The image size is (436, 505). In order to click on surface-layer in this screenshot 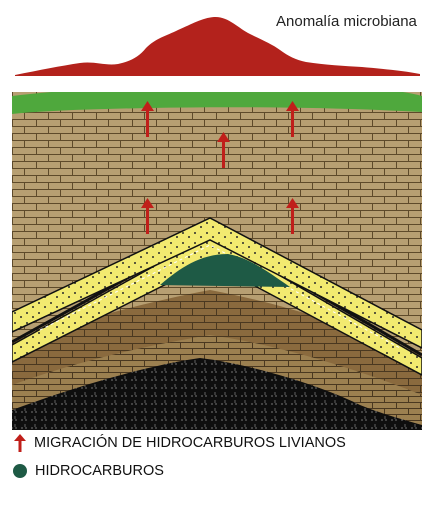, I will do `click(217, 103)`.